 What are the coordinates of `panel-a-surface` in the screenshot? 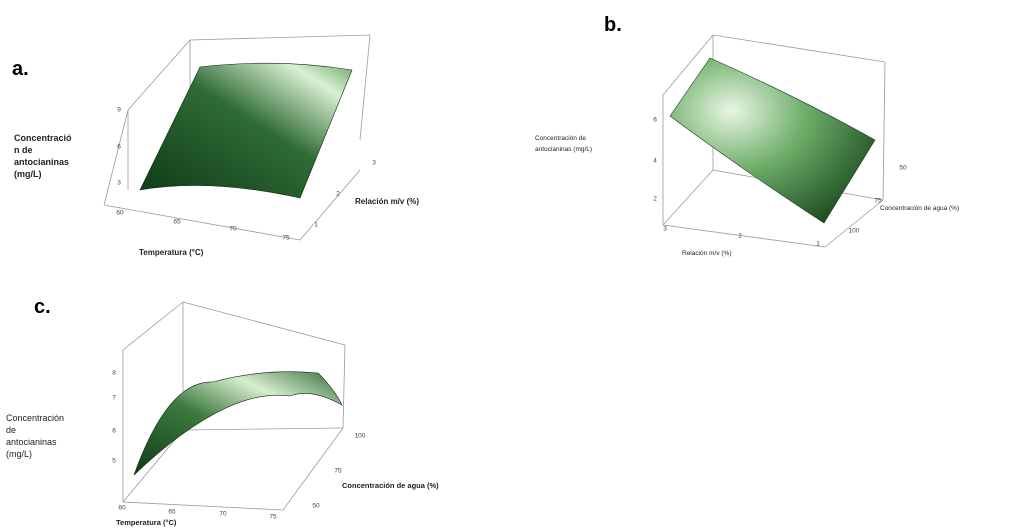 It's located at (246, 130).